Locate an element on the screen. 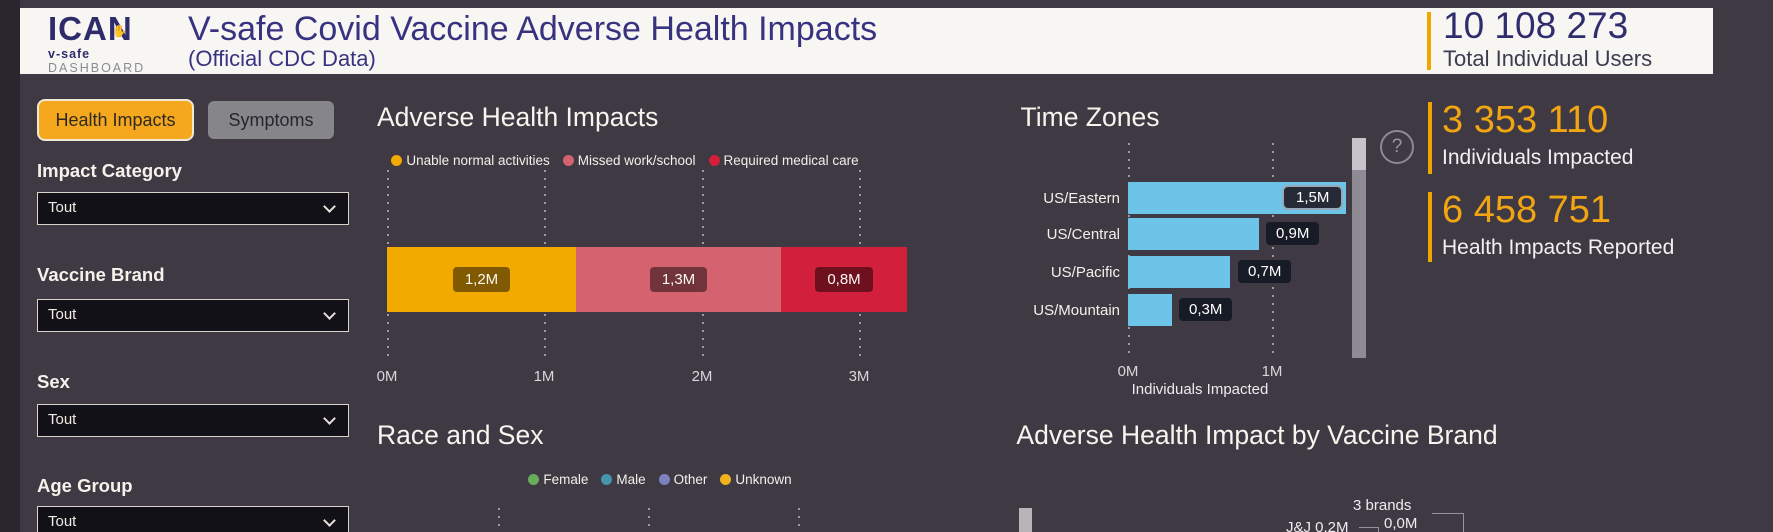  value-label: 1,3M is located at coordinates (678, 279).